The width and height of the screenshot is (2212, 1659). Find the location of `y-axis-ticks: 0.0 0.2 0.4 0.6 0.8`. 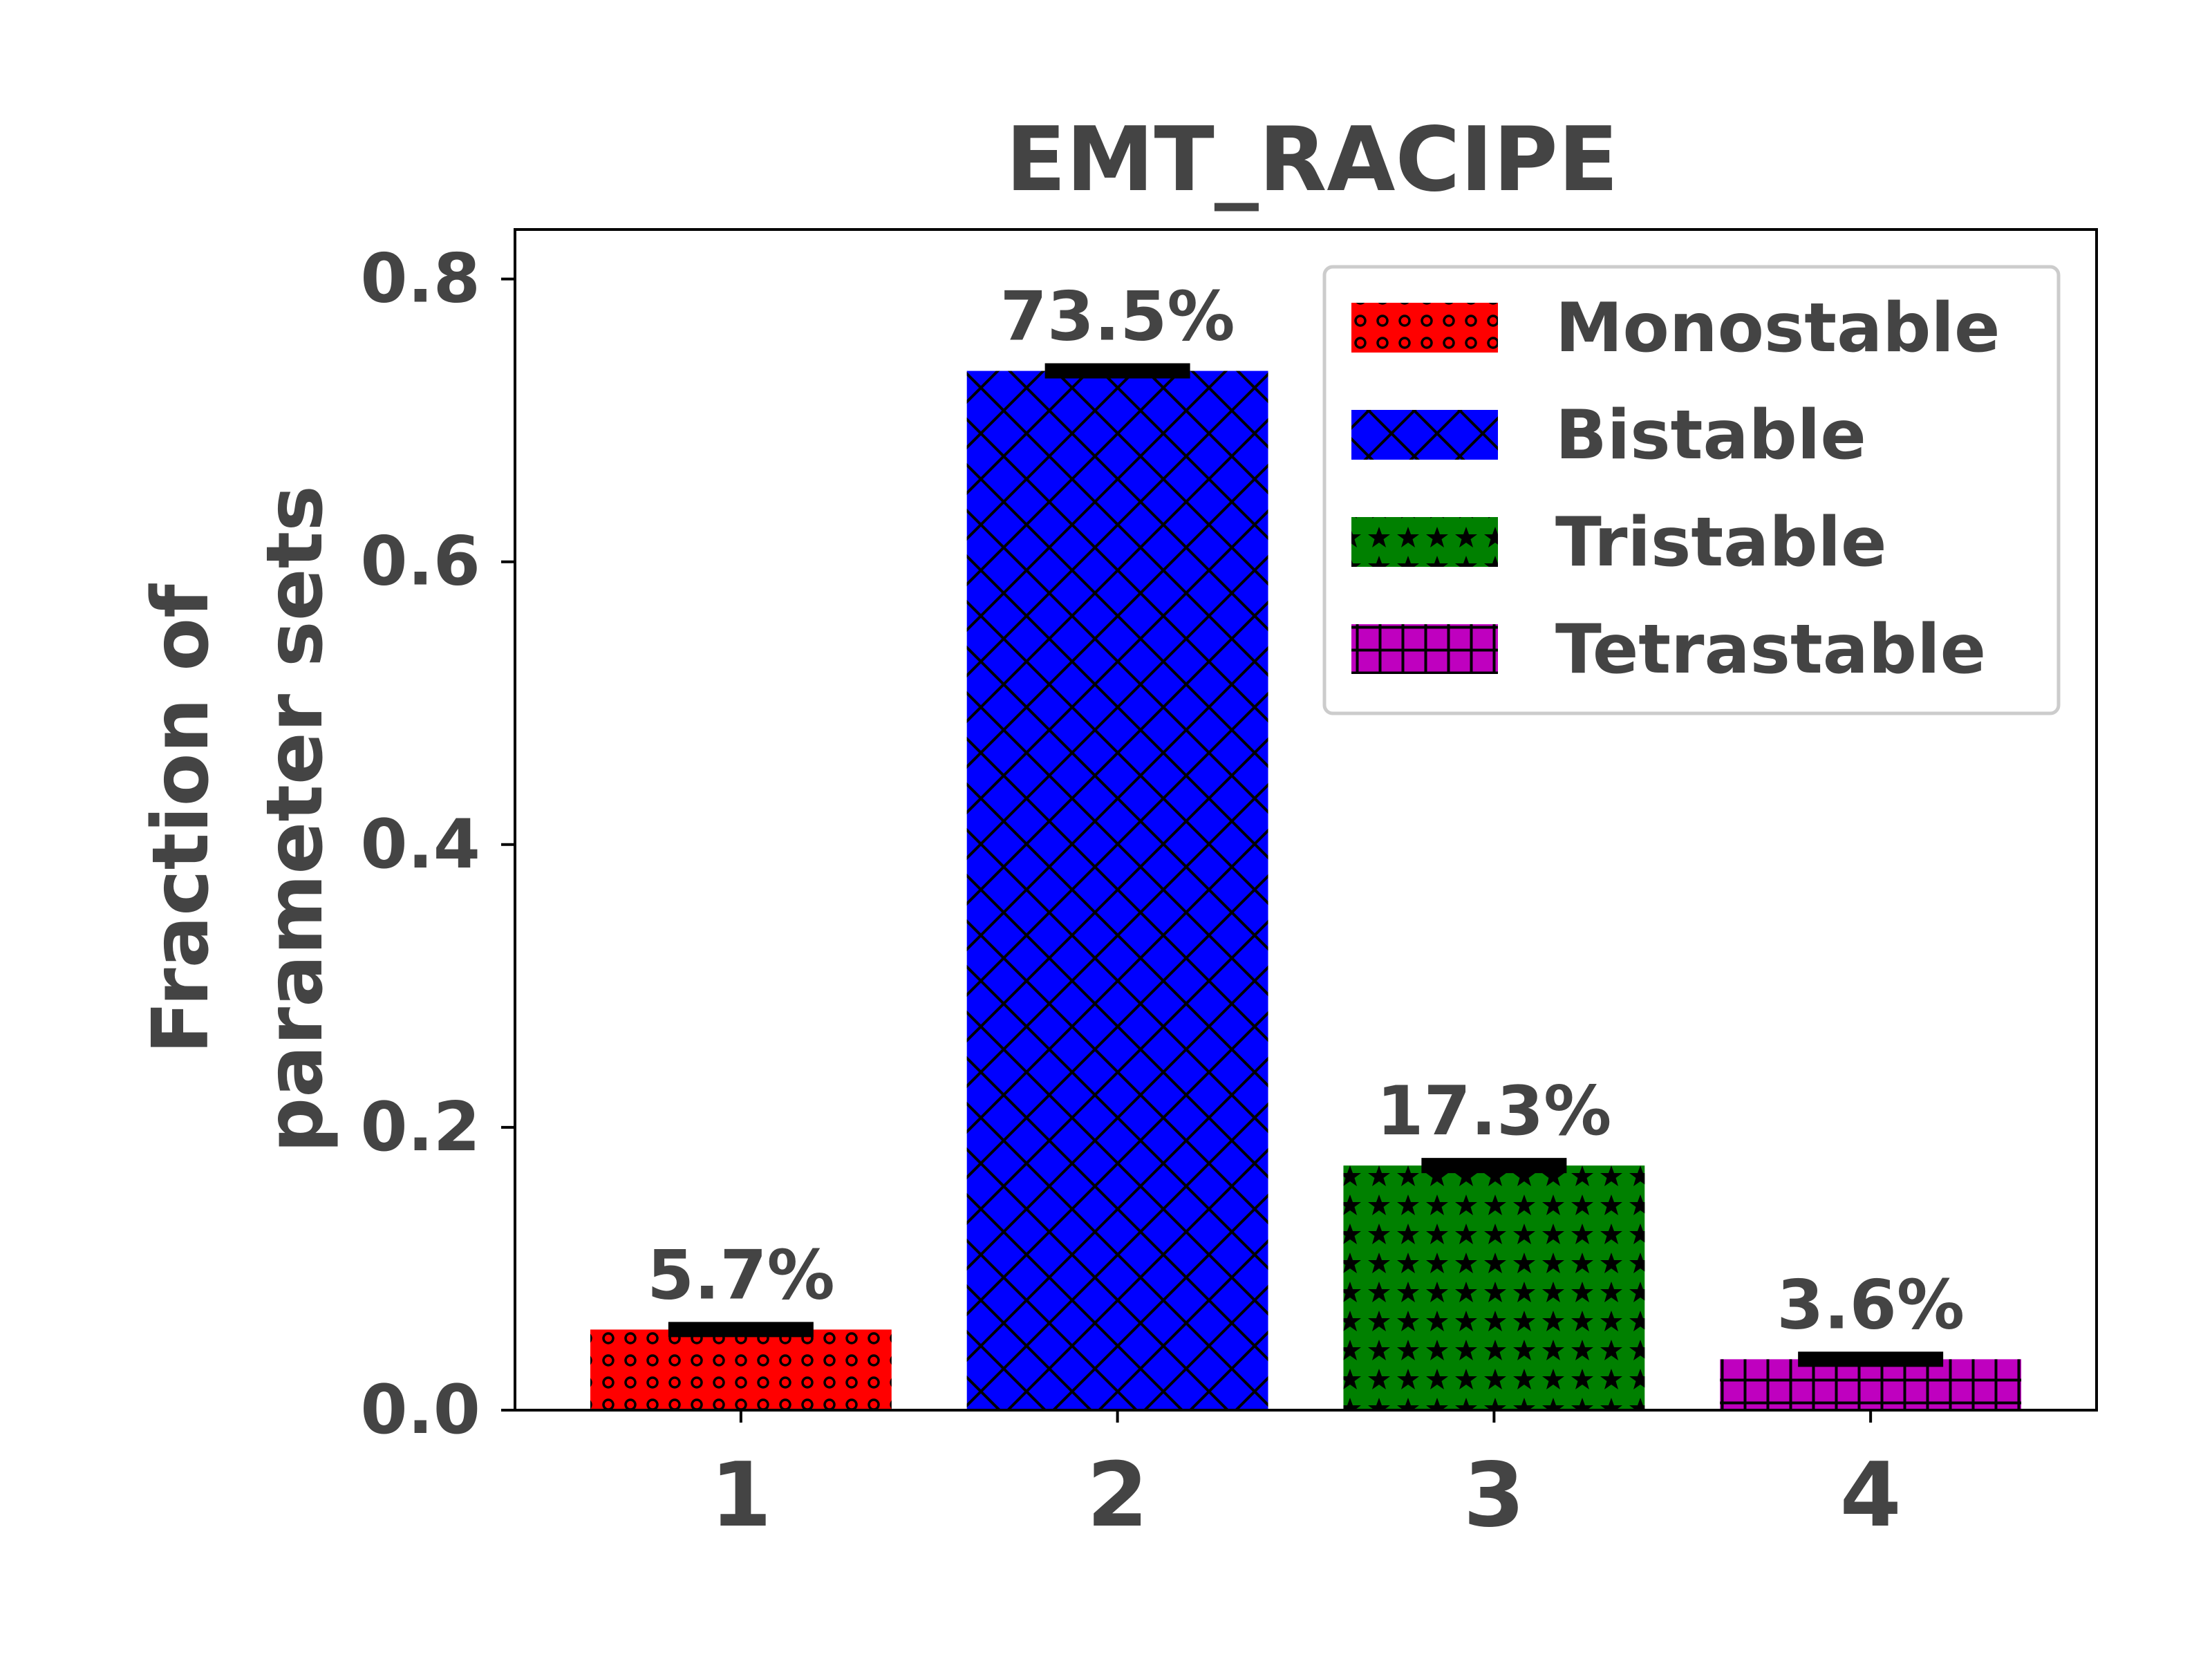

y-axis-ticks: 0.0 0.2 0.4 0.6 0.8 is located at coordinates (438, 845).